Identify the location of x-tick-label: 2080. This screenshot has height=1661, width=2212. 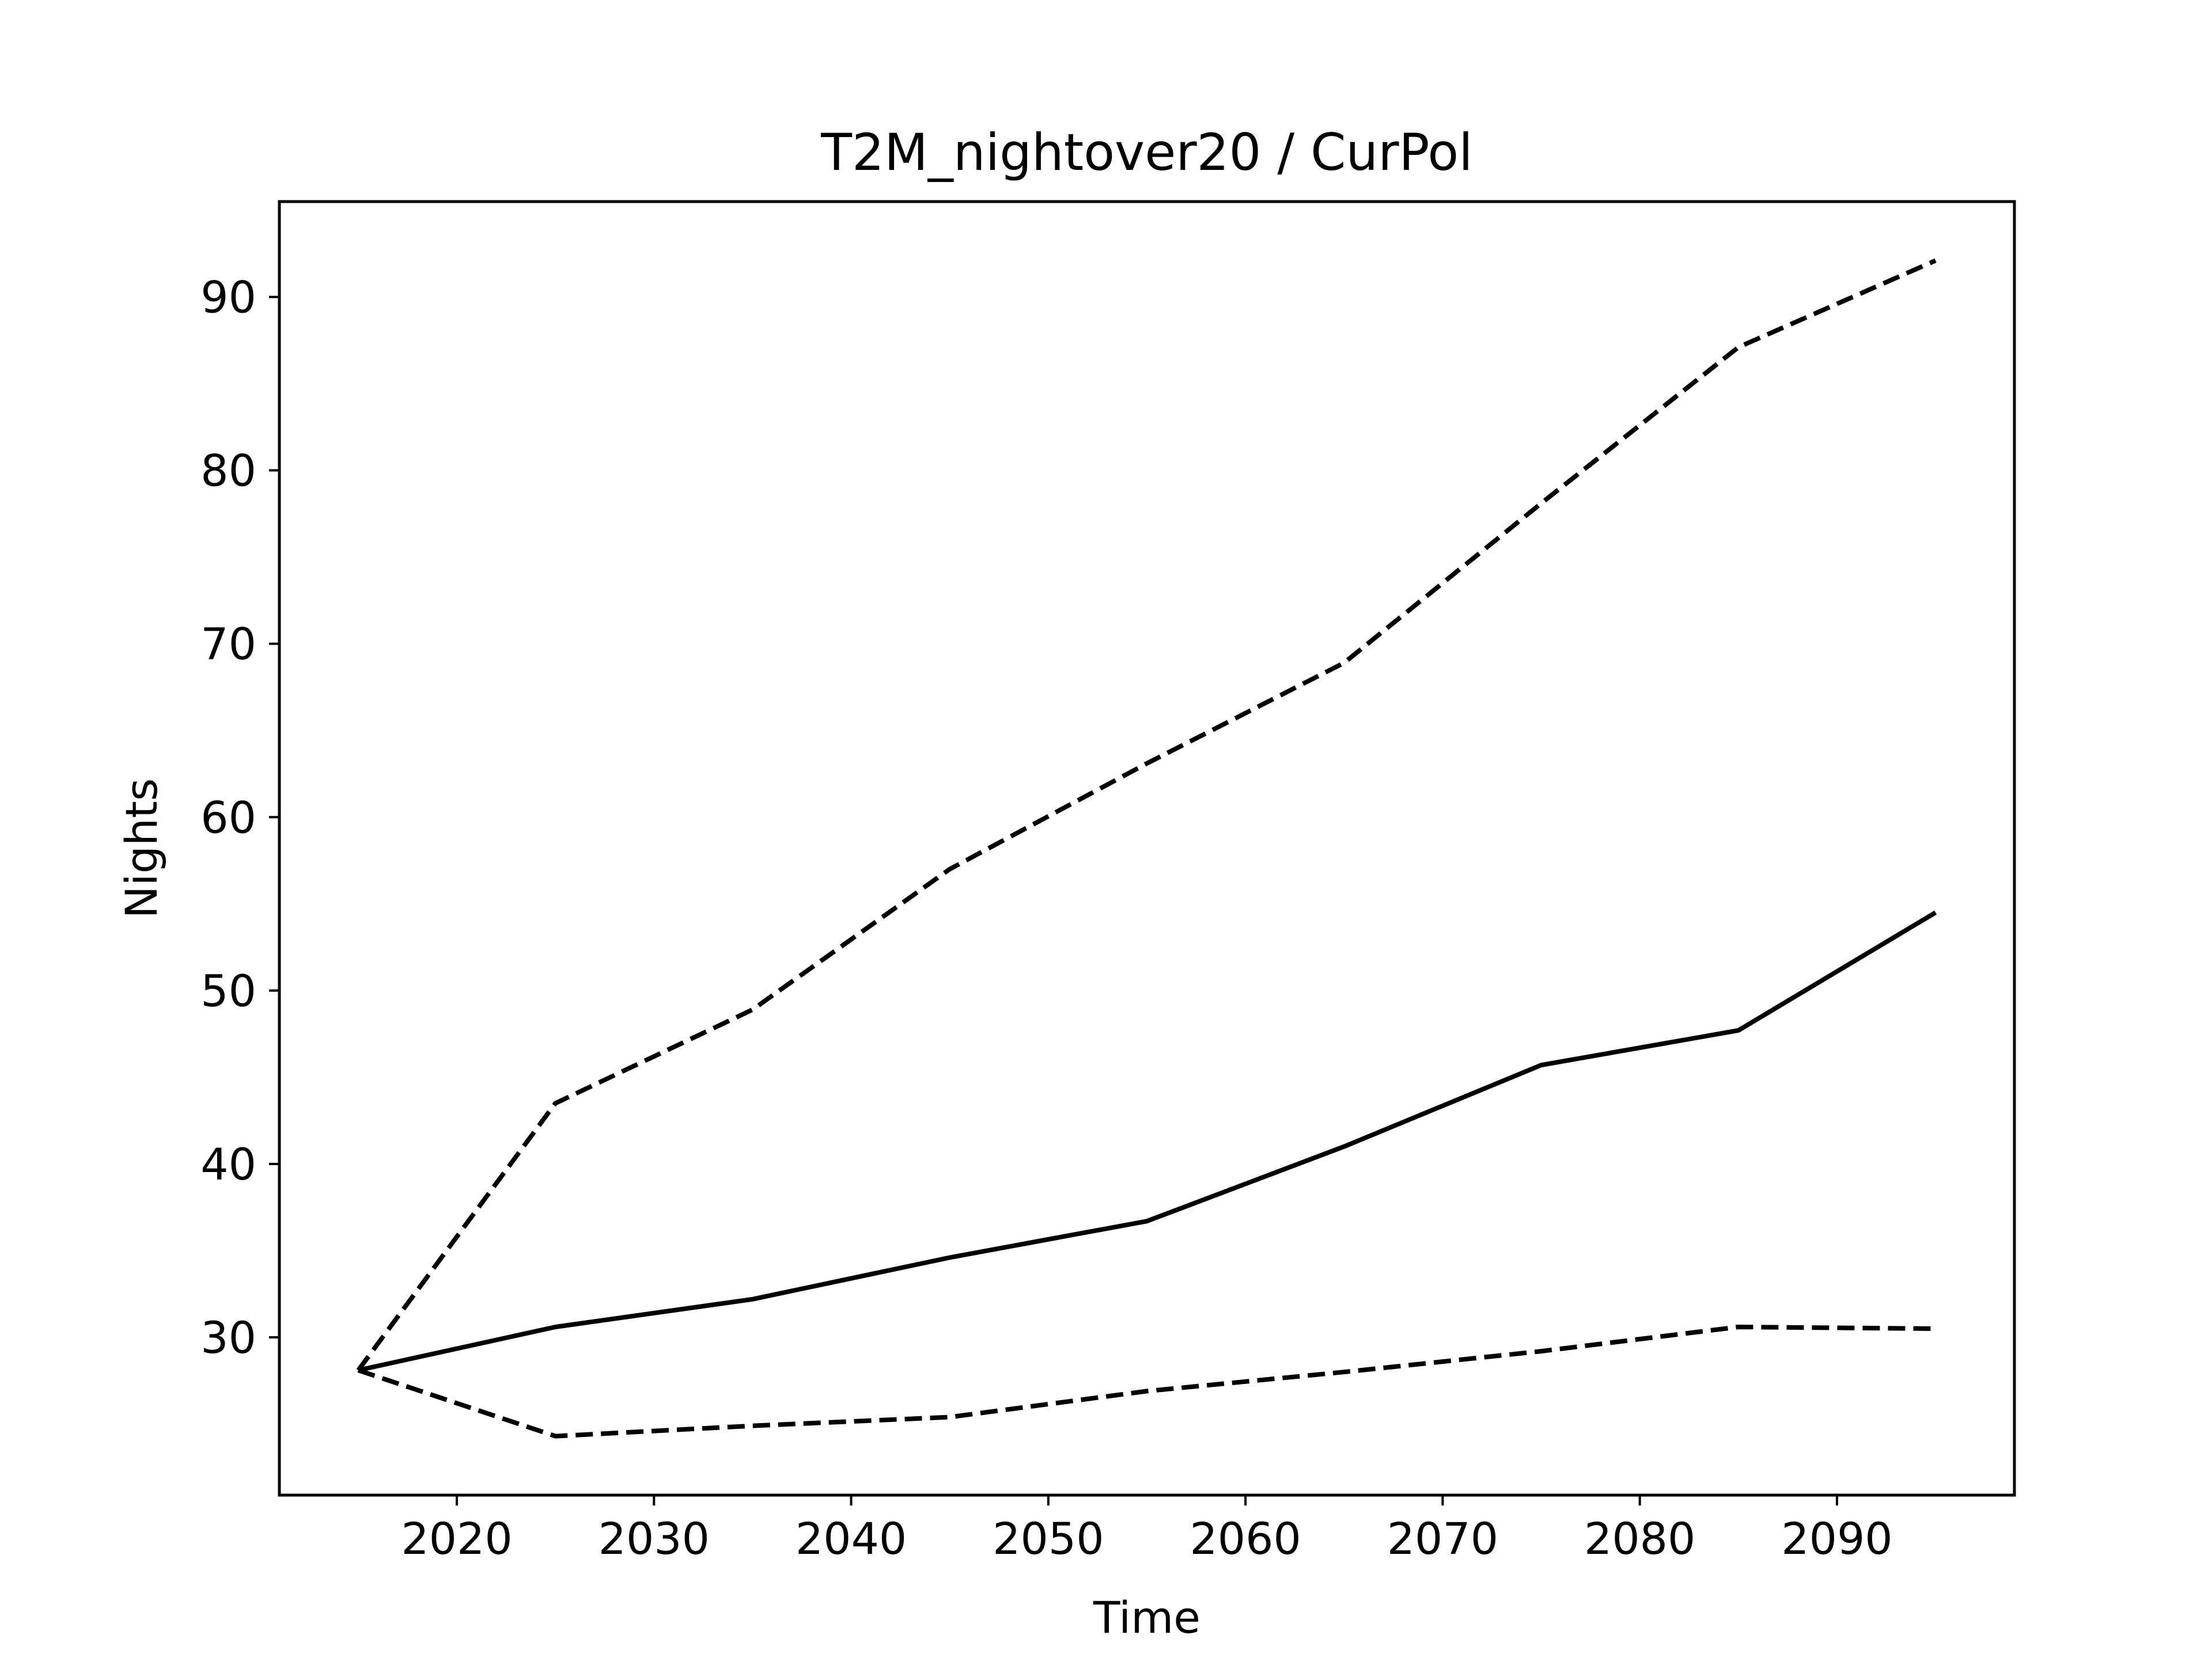
(1639, 1538).